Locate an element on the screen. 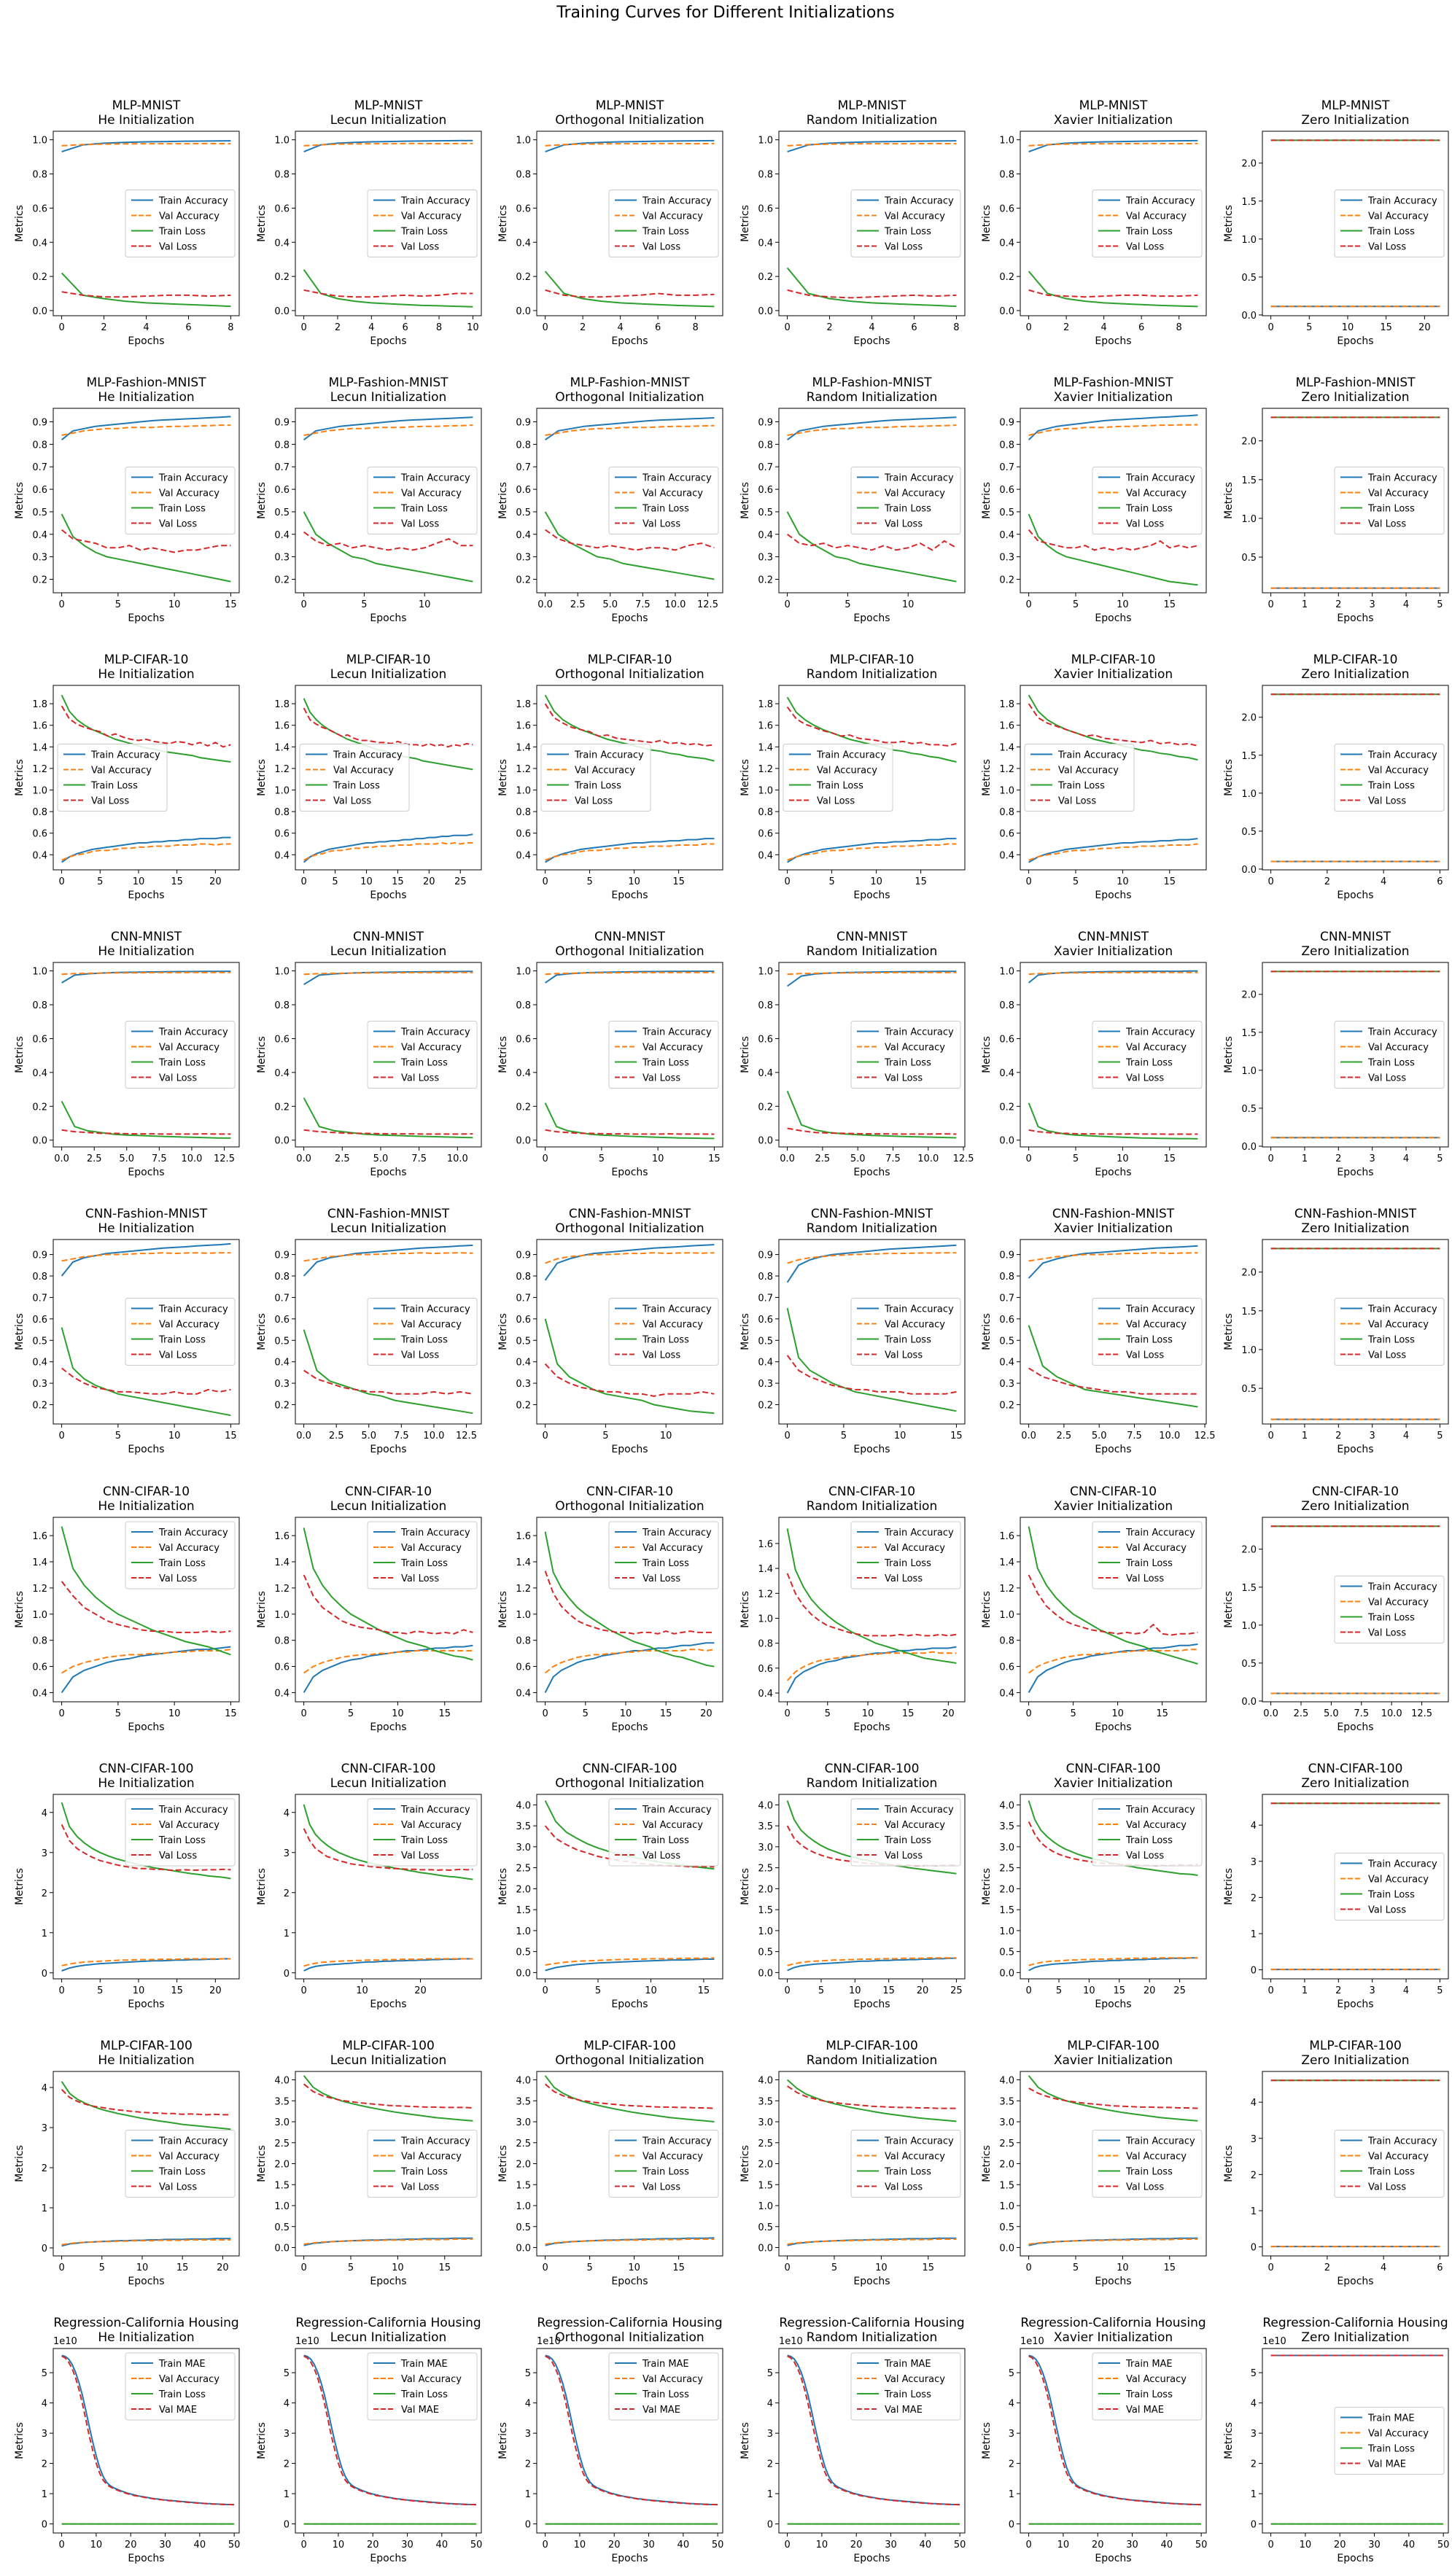  x-tick-label: 2.5 is located at coordinates (578, 604).